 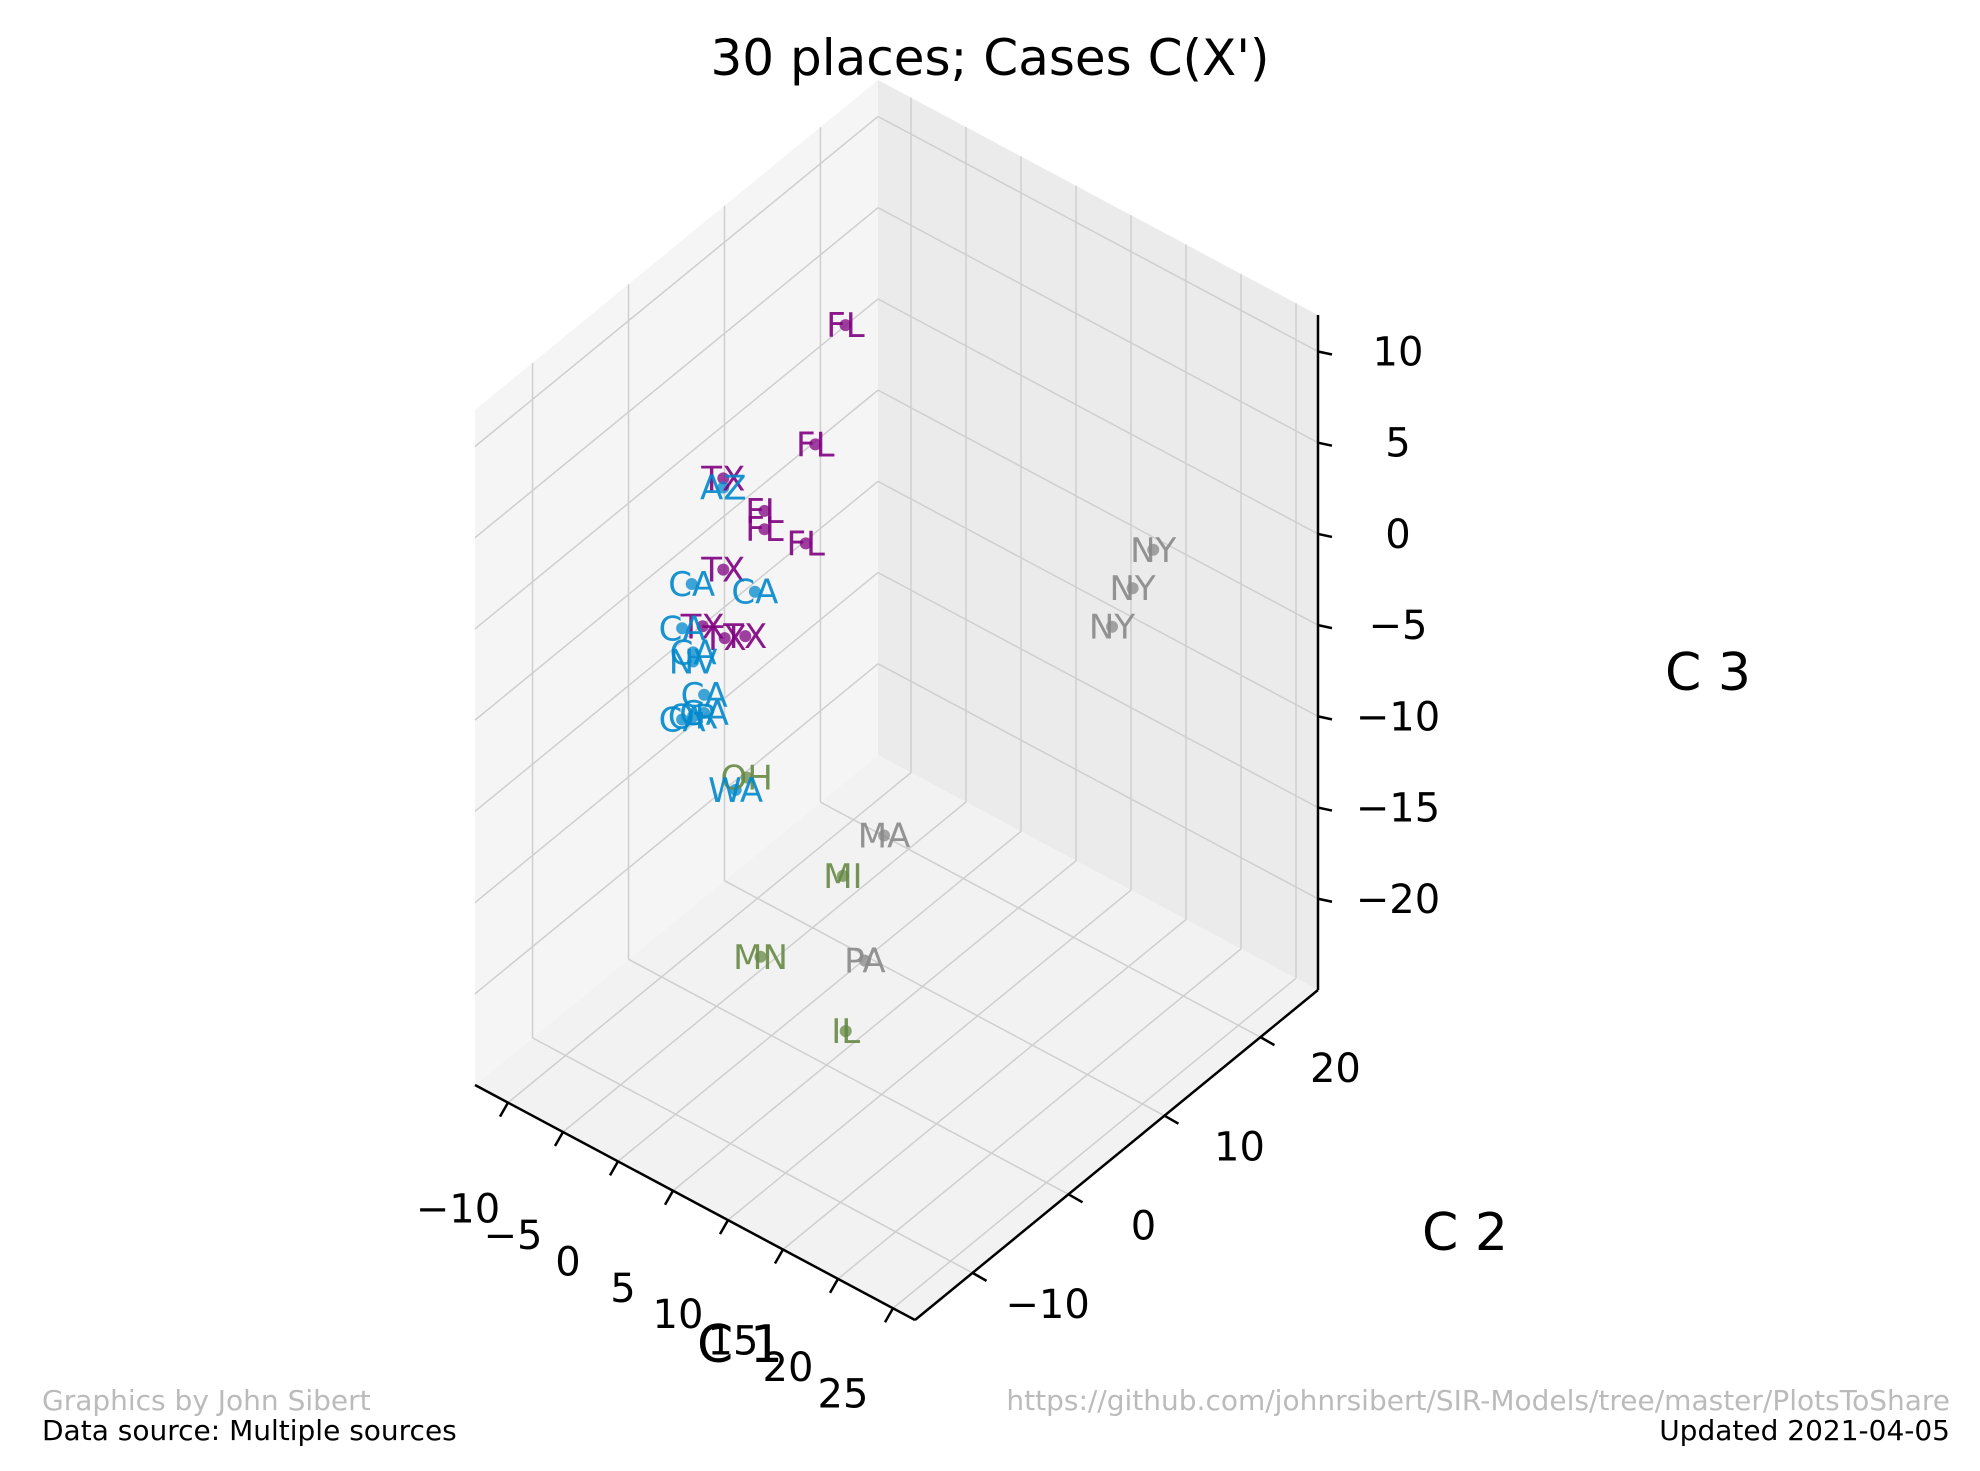 I want to click on credit-text: Graphics by John Sibert, so click(x=206, y=1400).